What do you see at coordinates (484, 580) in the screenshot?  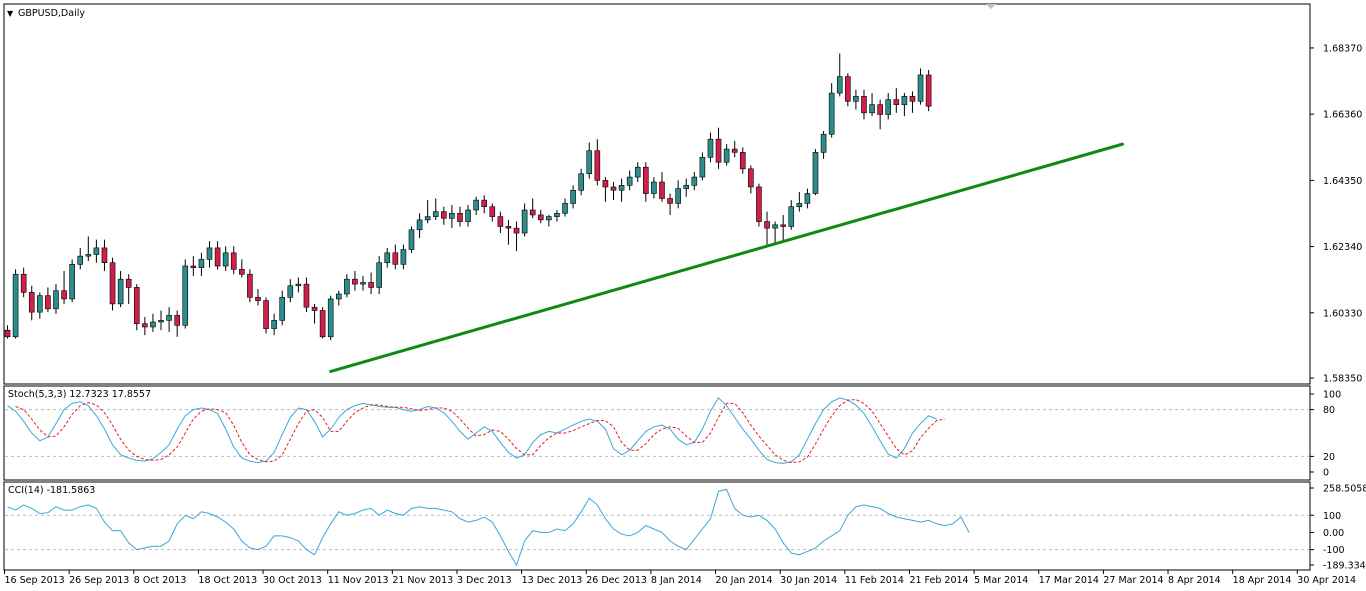 I see `time-axis-label: 3 Dec 2013` at bounding box center [484, 580].